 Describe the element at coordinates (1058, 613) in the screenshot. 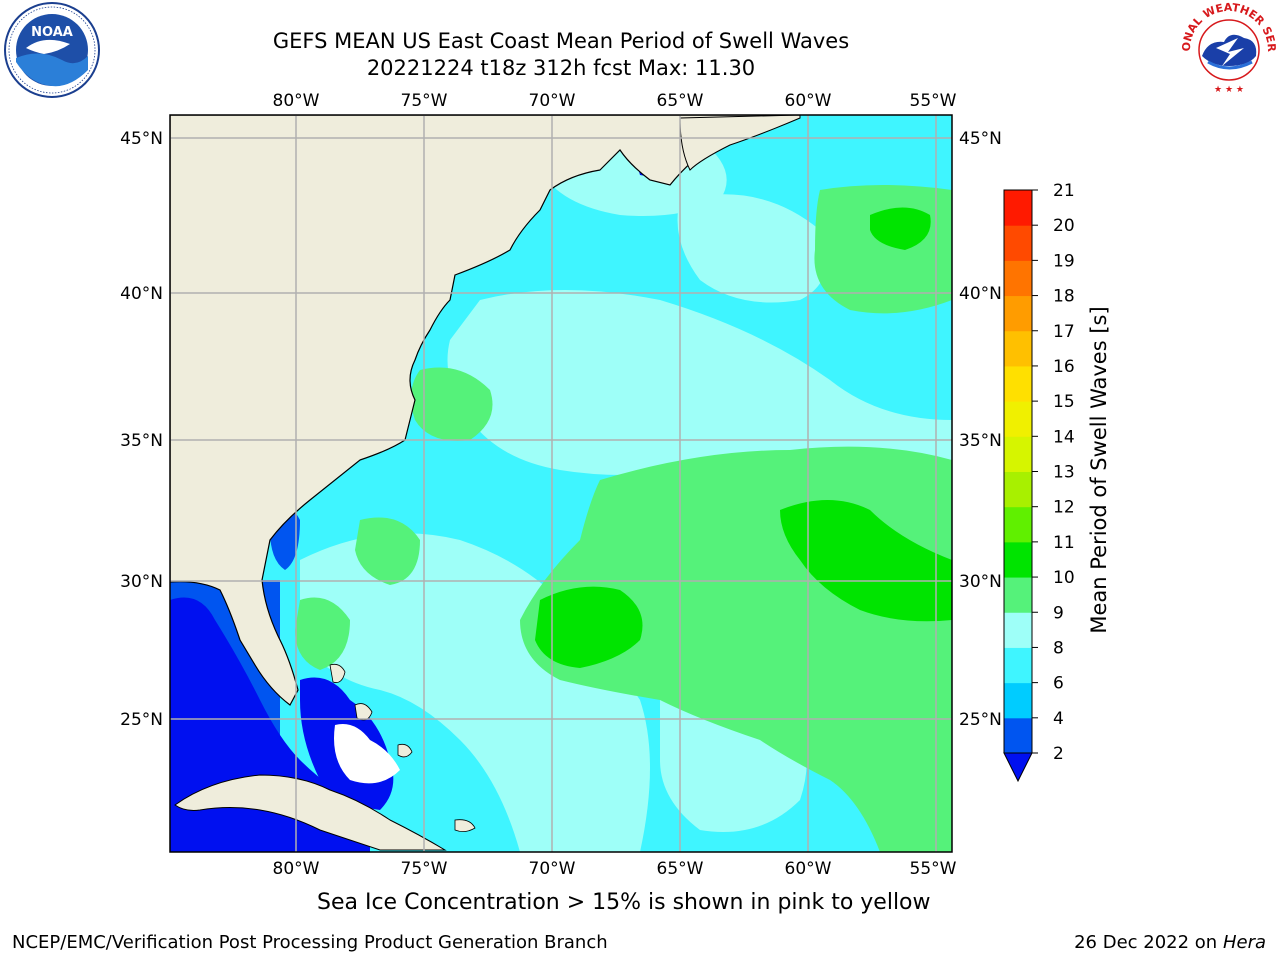

I see `colorbar-tick-label: 9` at that location.